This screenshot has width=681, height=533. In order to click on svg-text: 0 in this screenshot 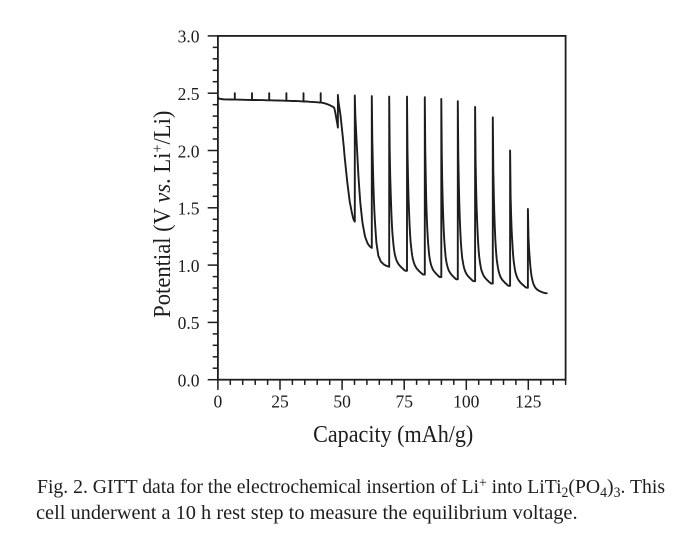, I will do `click(218, 401)`.